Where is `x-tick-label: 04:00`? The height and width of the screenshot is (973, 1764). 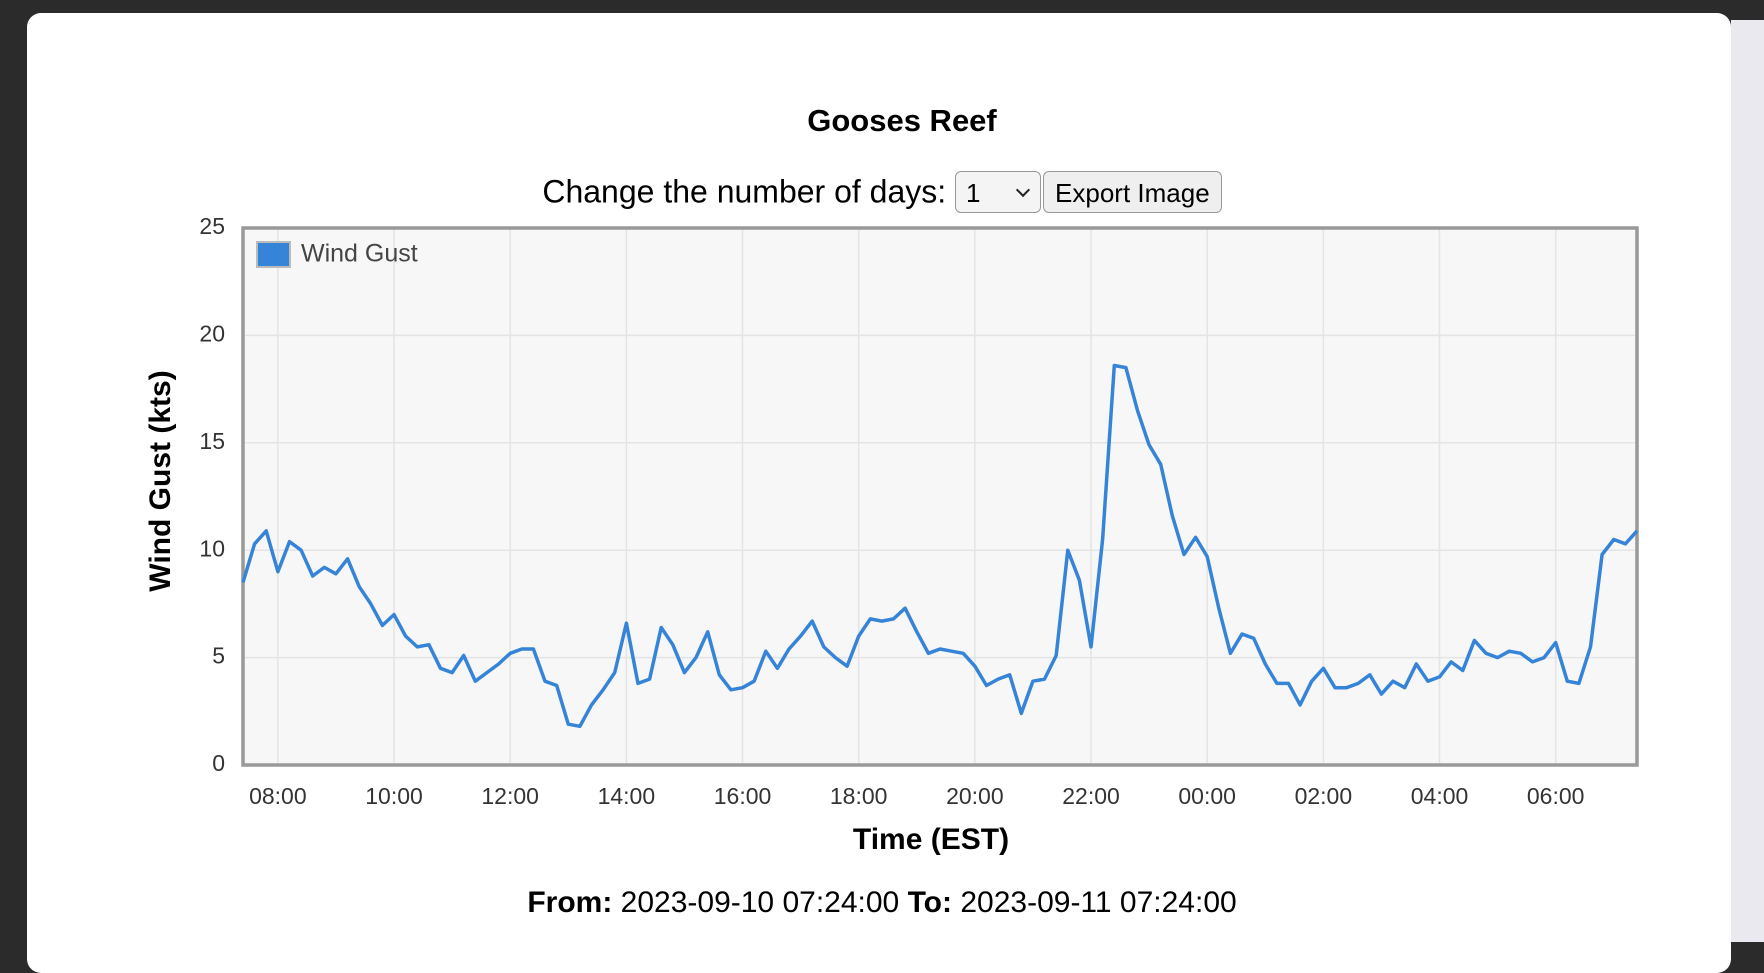
x-tick-label: 04:00 is located at coordinates (1440, 796).